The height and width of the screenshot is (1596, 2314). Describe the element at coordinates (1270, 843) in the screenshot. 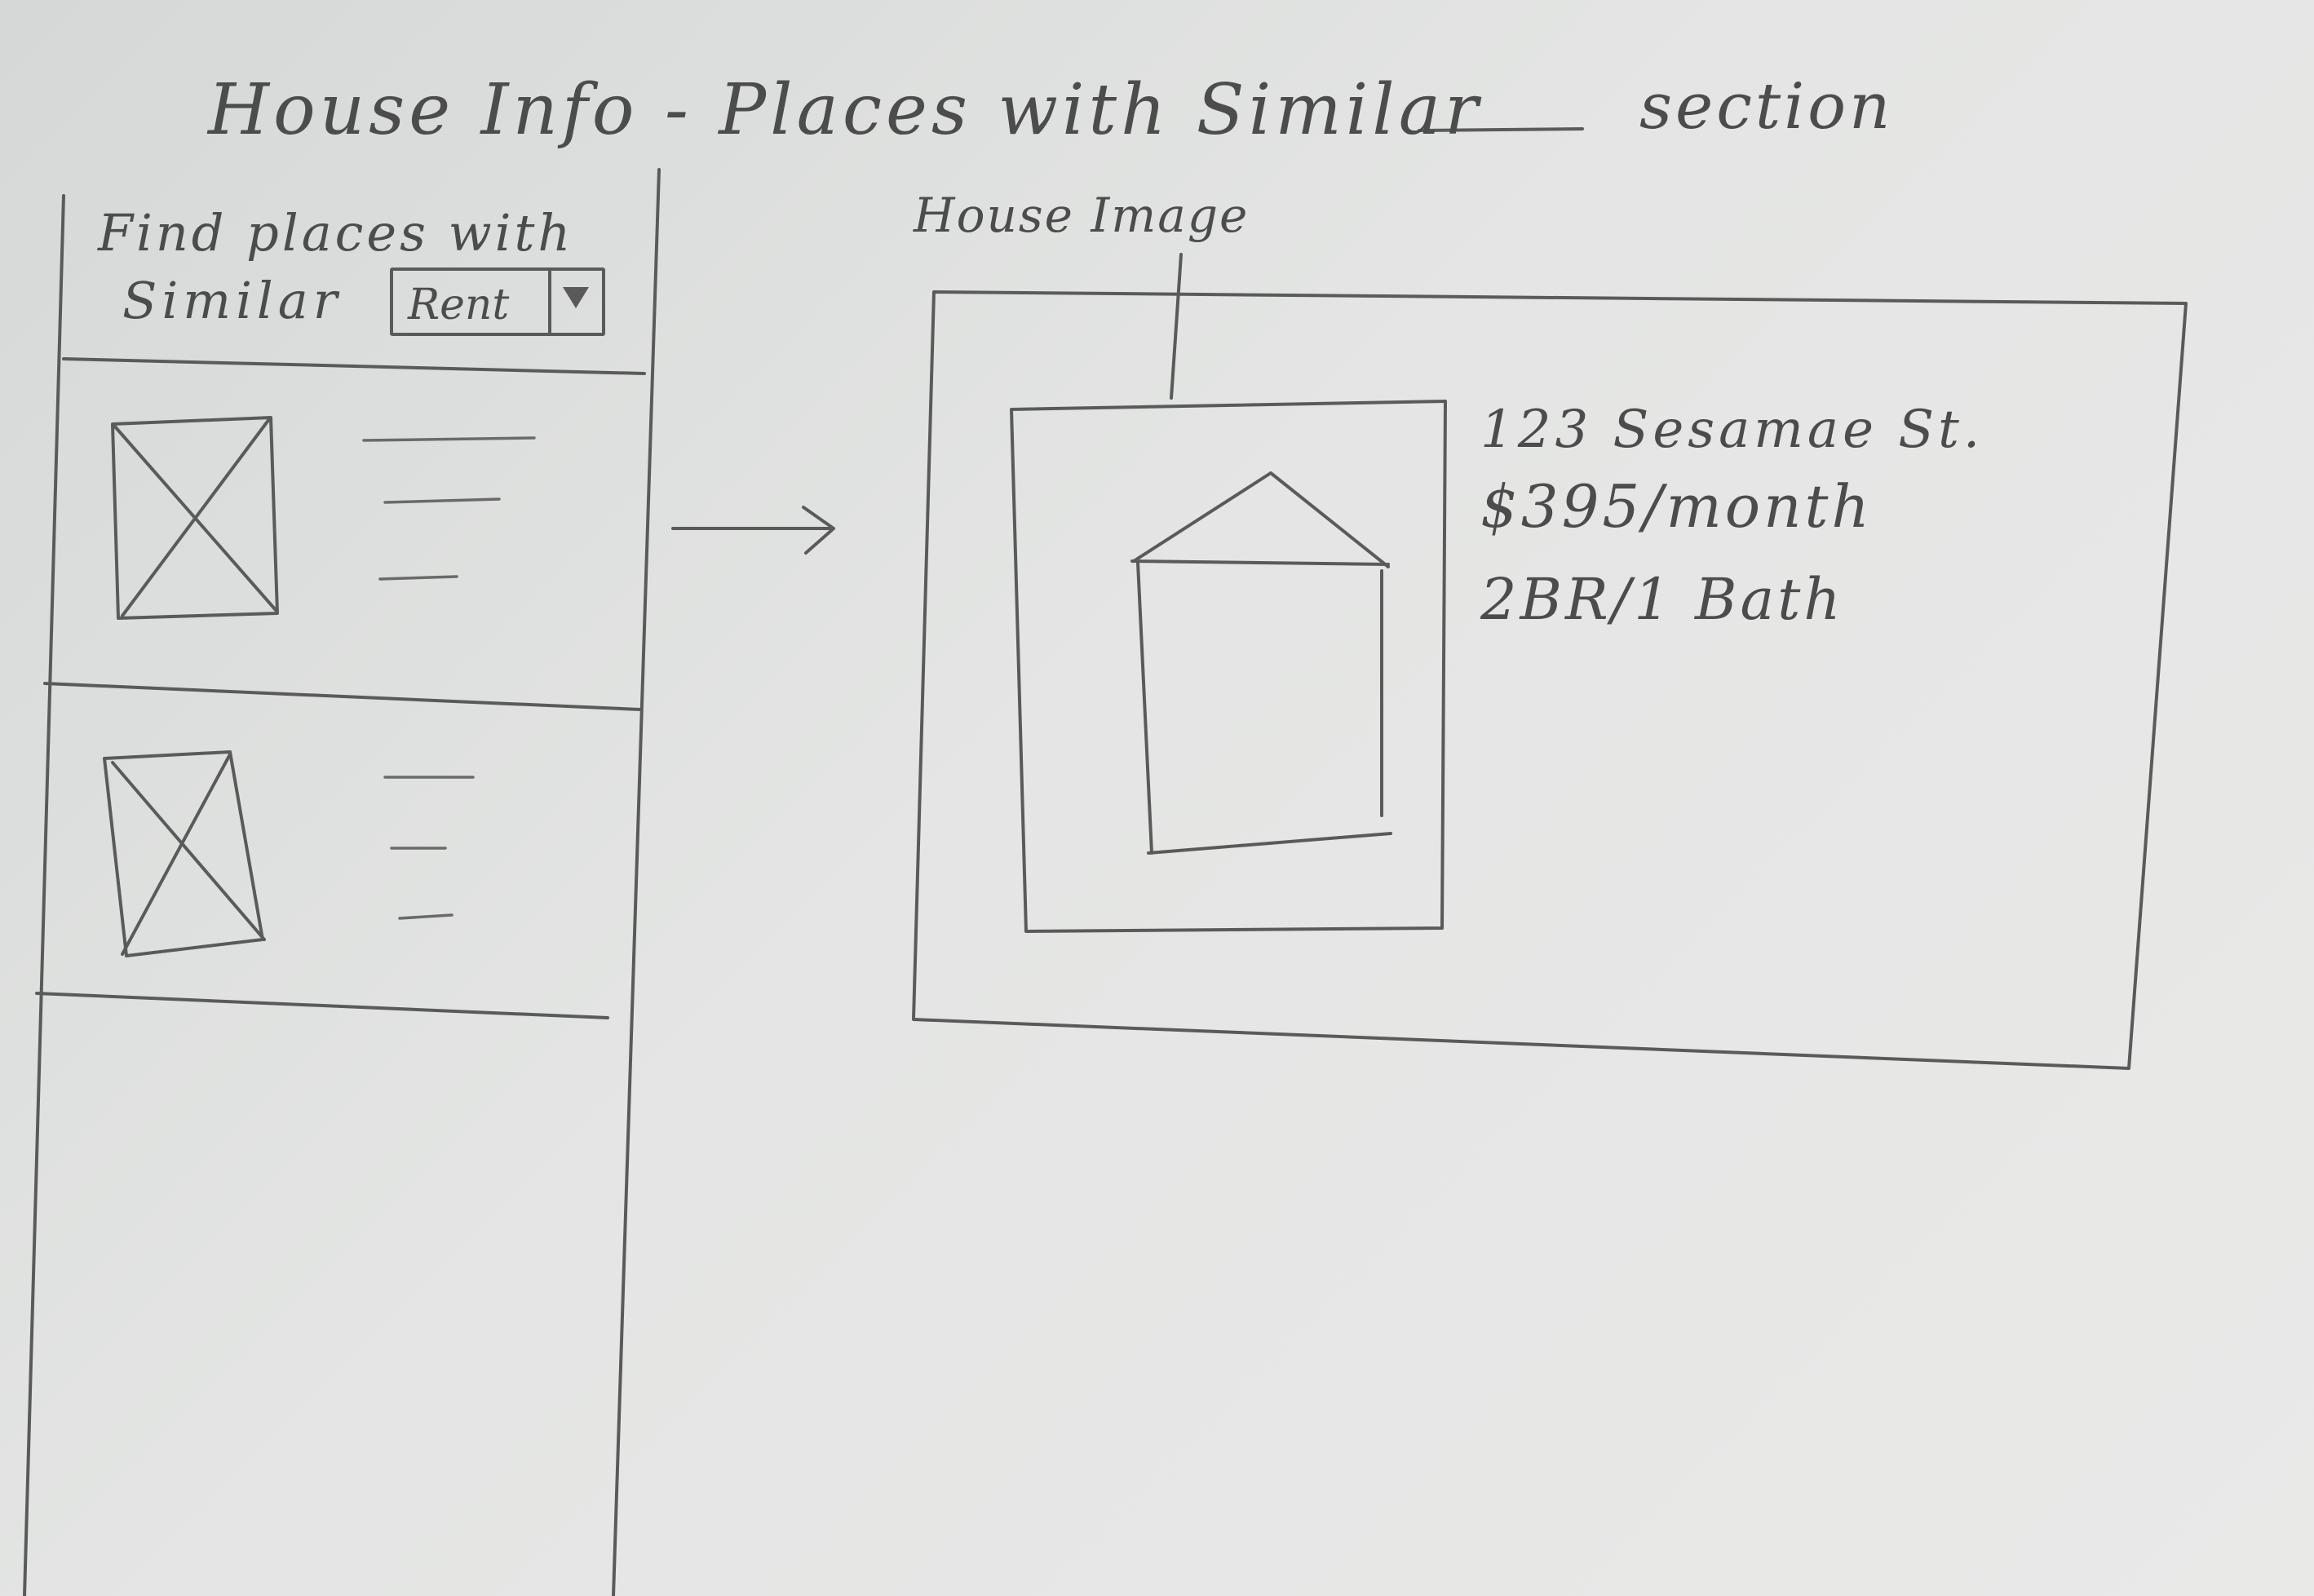

I see `house-floor` at that location.